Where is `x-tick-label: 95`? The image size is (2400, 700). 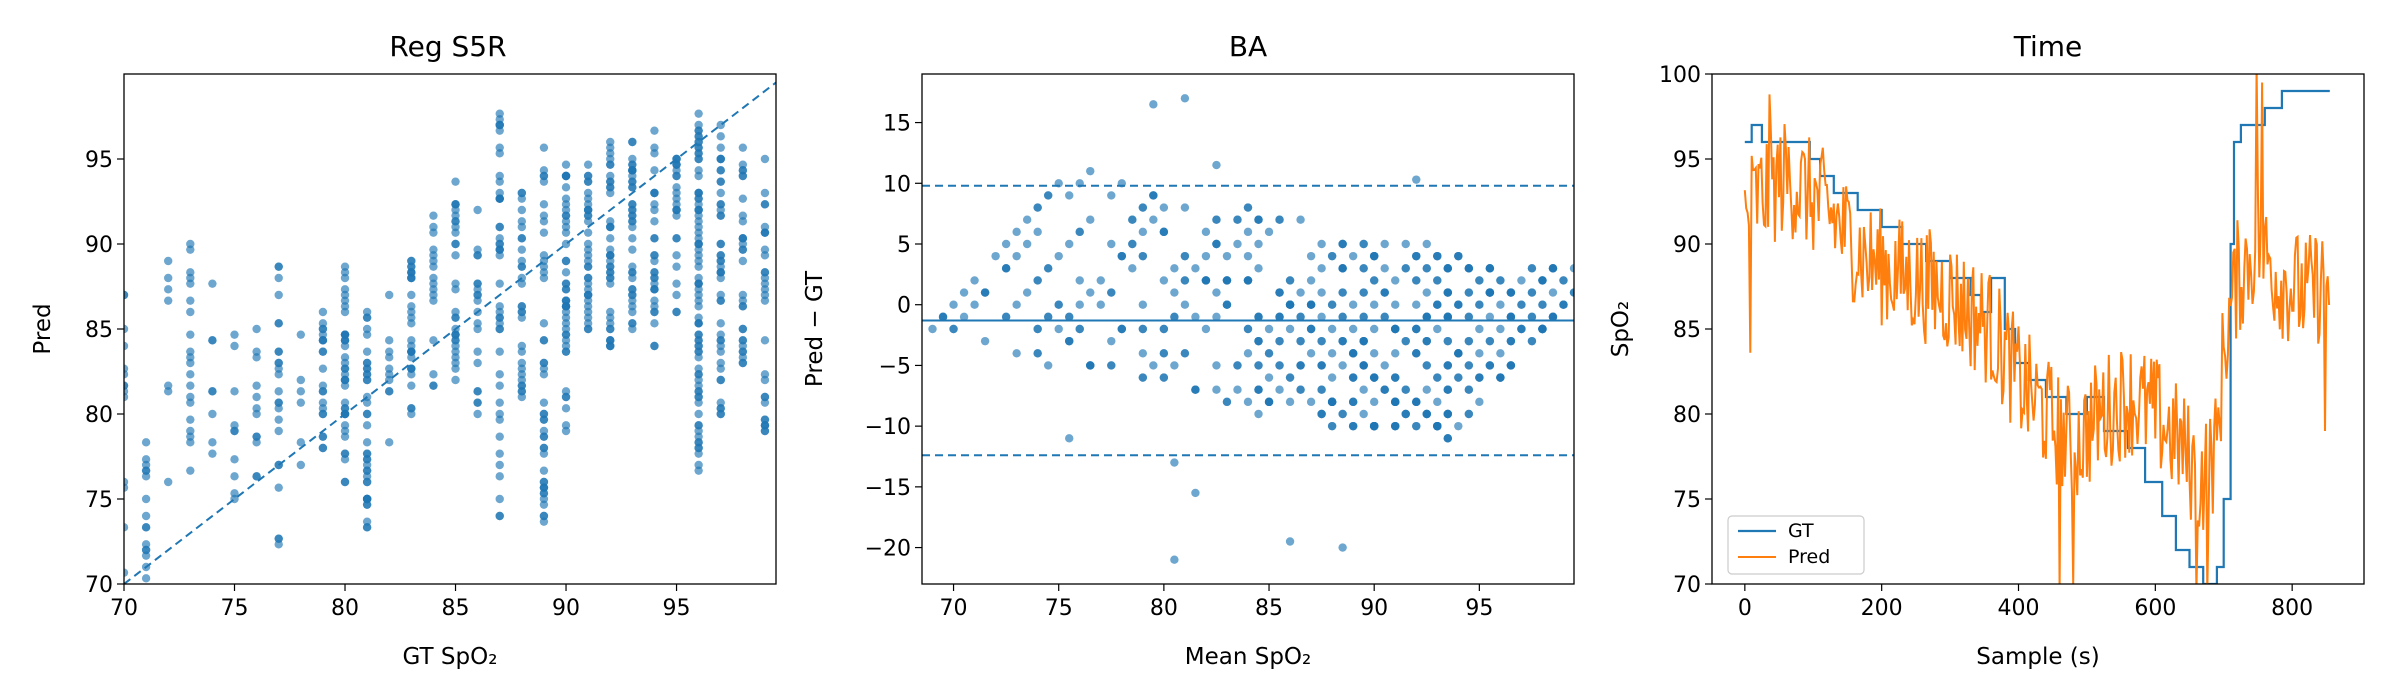
x-tick-label: 95 is located at coordinates (677, 608).